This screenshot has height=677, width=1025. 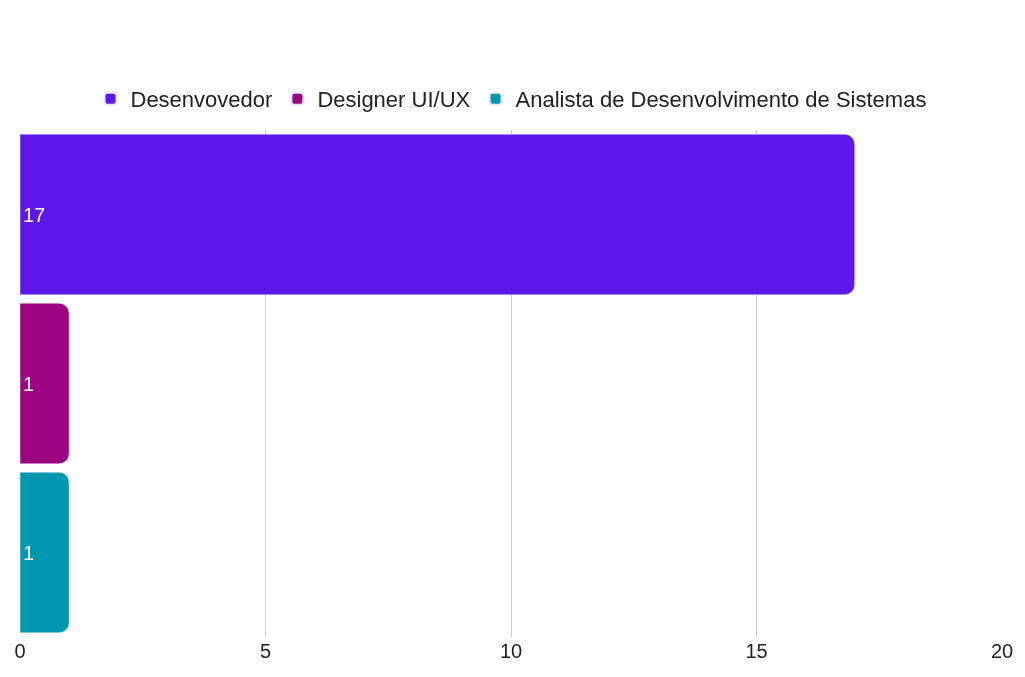 I want to click on legend-label: Desenvovedor, so click(x=201, y=100).